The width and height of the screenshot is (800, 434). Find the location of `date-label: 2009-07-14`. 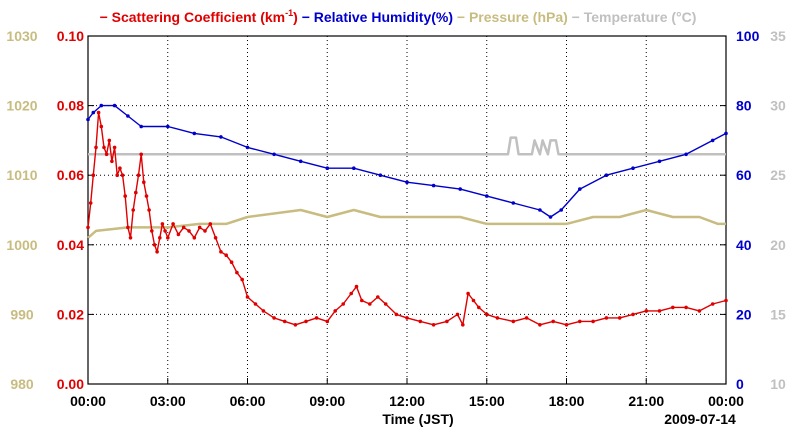

date-label: 2009-07-14 is located at coordinates (700, 419).